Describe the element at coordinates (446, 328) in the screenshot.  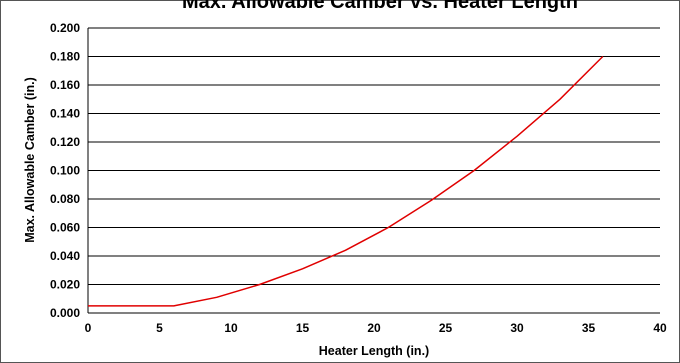
I see `x-tick-label-5: 25` at that location.